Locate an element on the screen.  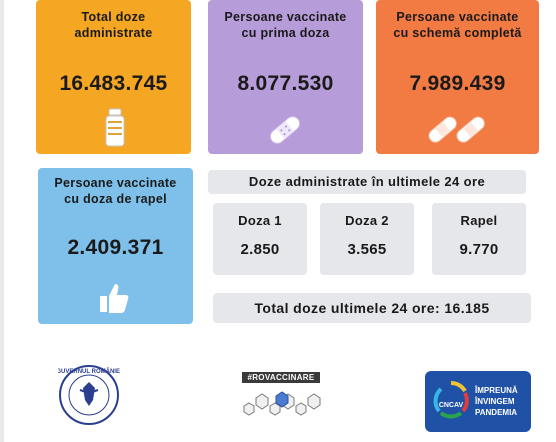
total-24h-box: Total doze ultimele 24 ore: 16.185 is located at coordinates (372, 308).